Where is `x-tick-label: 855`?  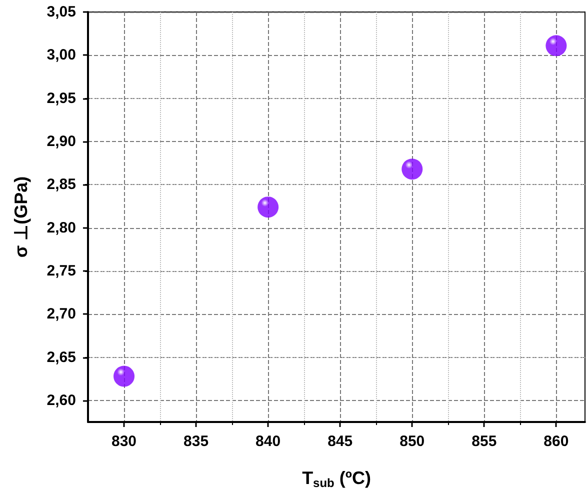 x-tick-label: 855 is located at coordinates (484, 441).